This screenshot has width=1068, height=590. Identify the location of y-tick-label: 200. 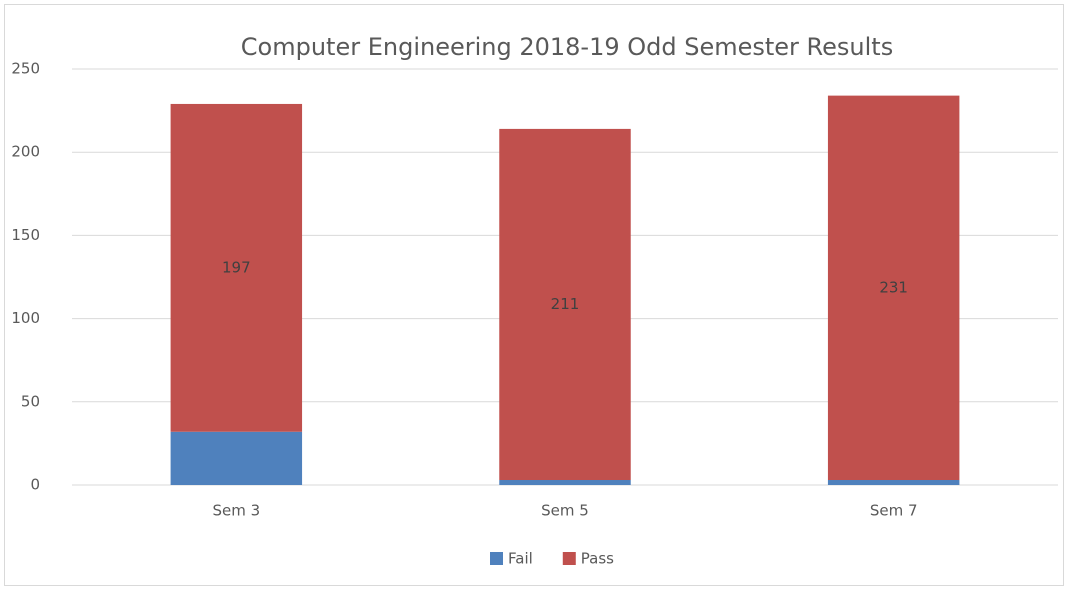
(25, 152).